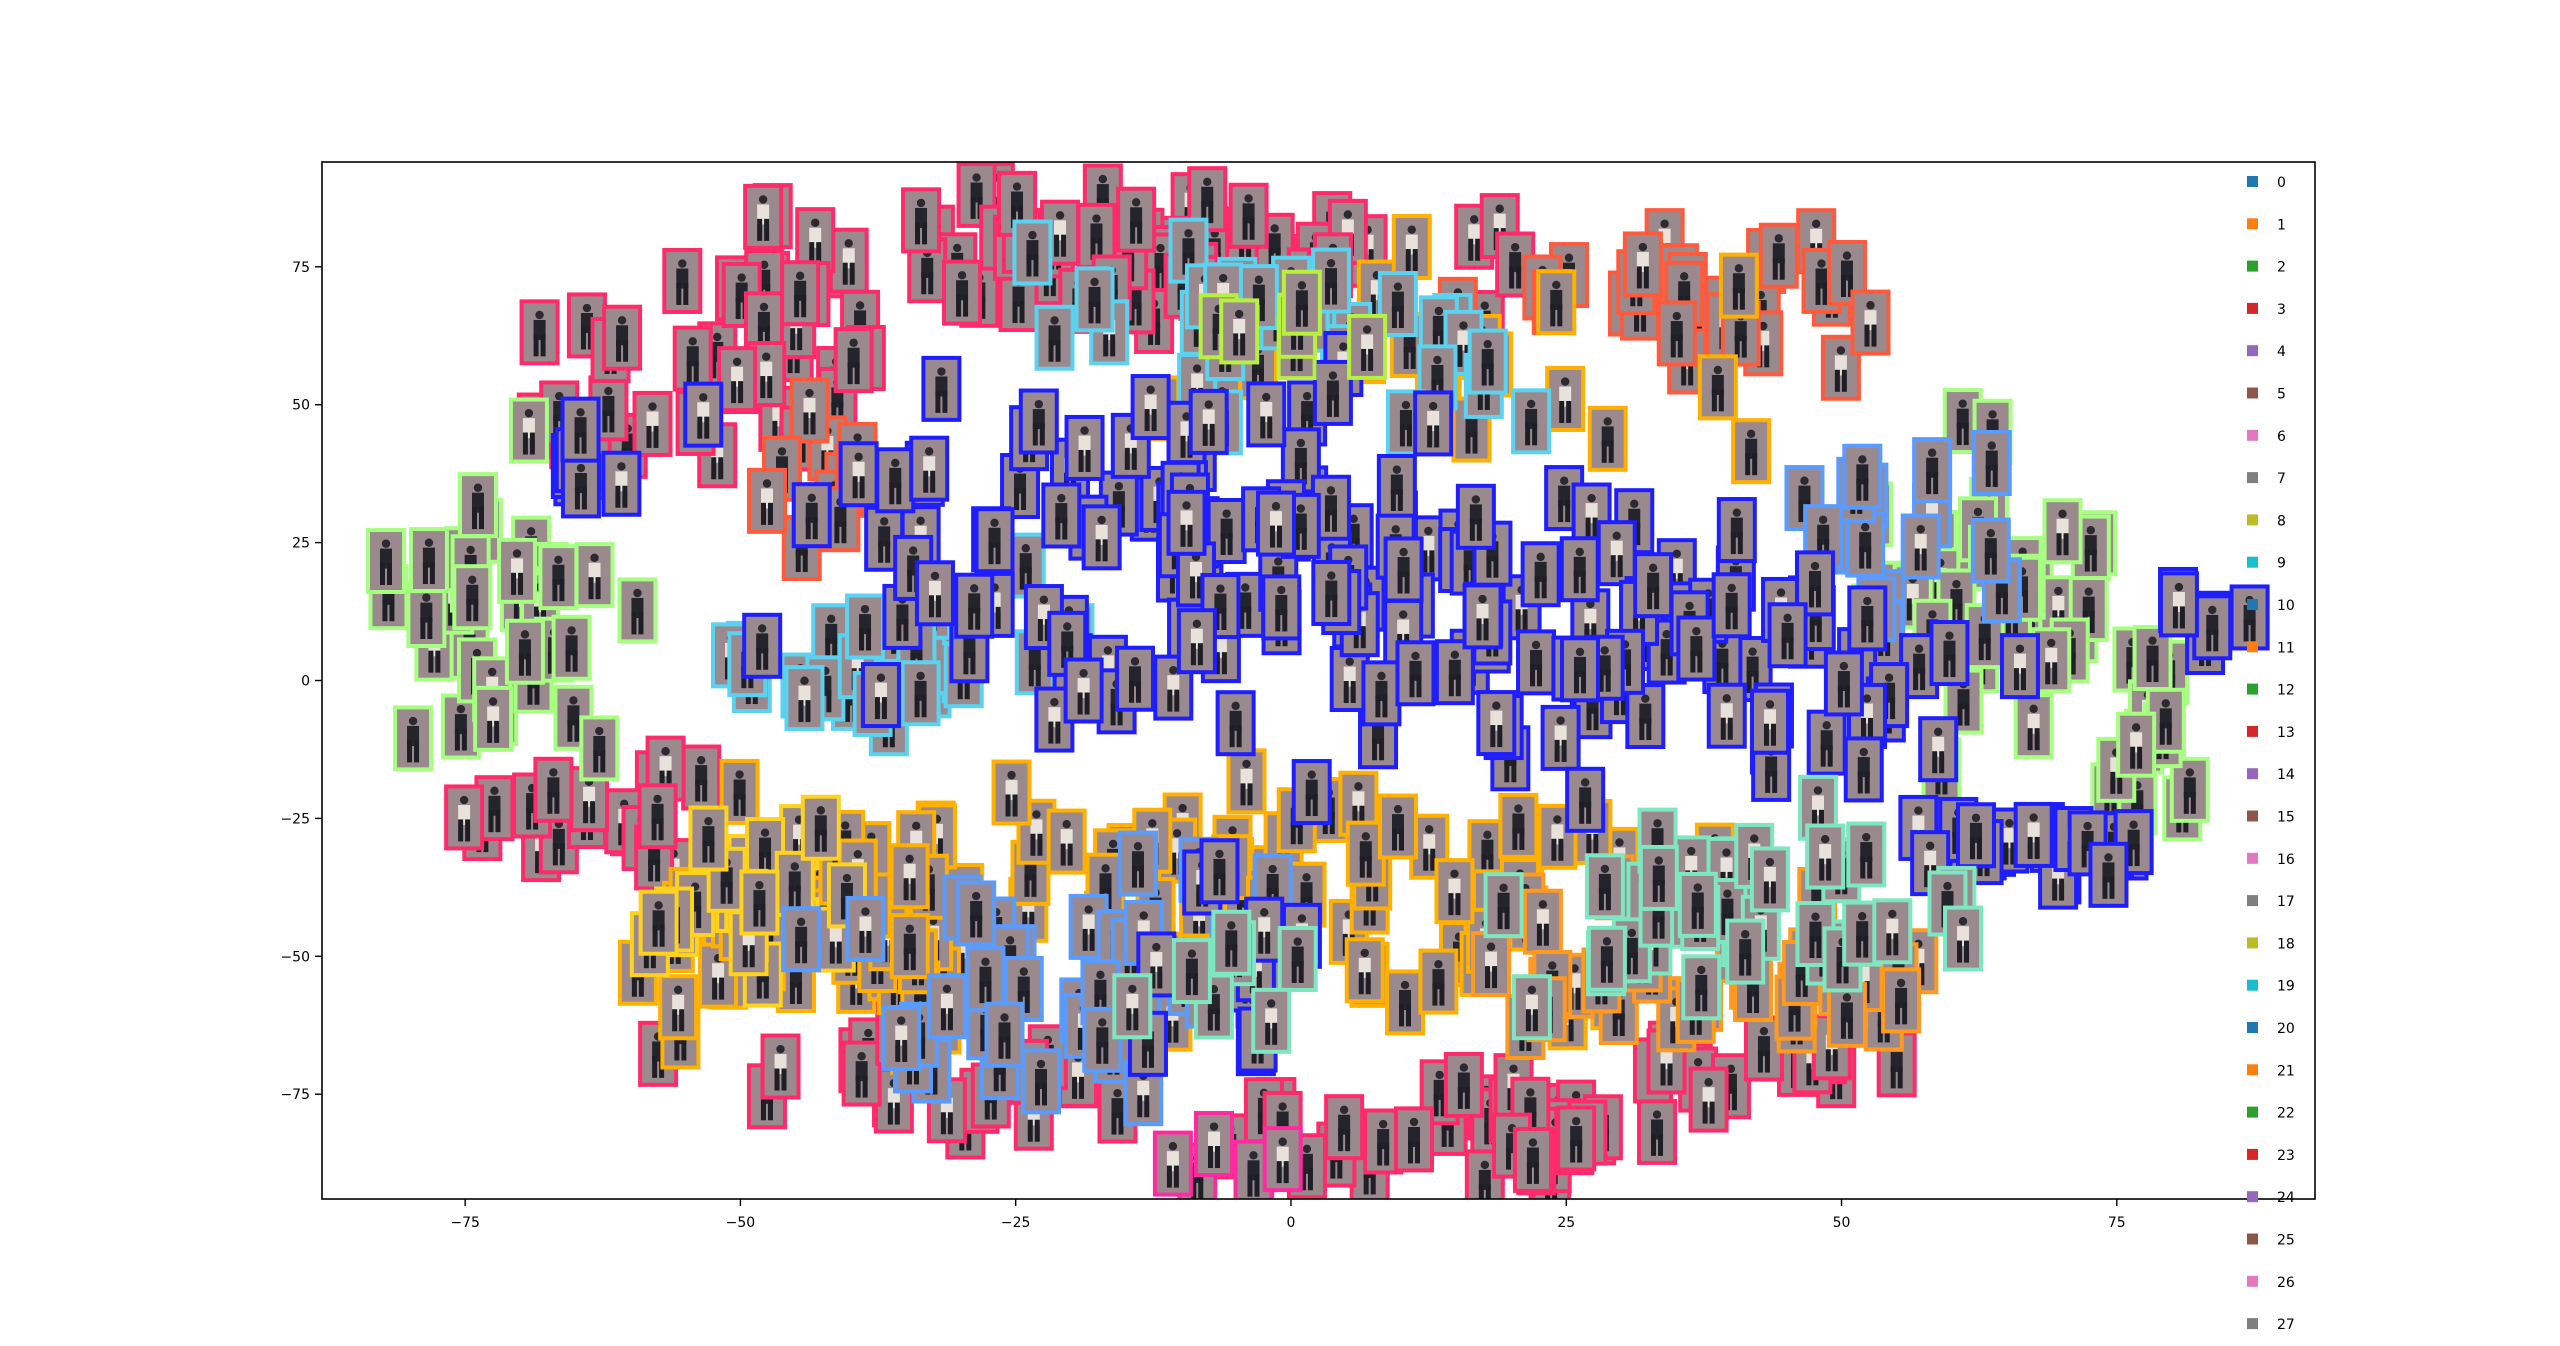 The width and height of the screenshot is (2560, 1346). I want to click on legend-label: 7, so click(2281, 479).